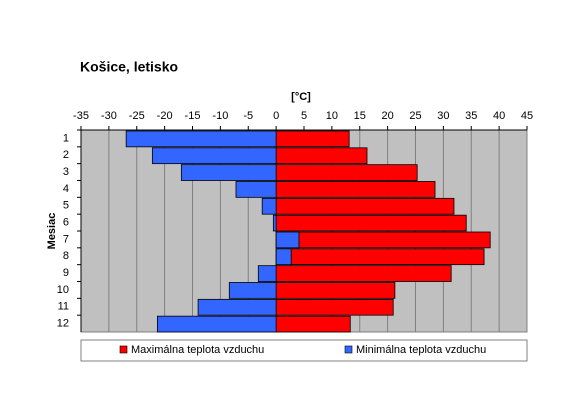 The height and width of the screenshot is (414, 585). I want to click on x-tick-label: 0, so click(276, 116).